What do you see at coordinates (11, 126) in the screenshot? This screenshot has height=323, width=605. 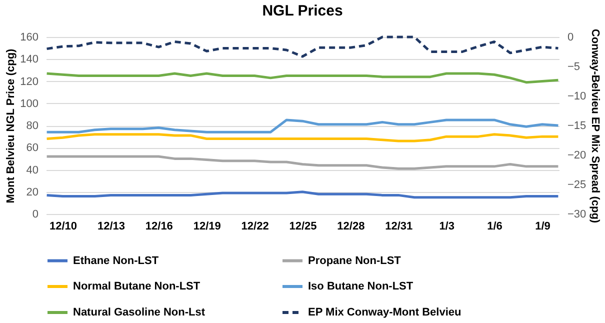 I see `y-axis-title: Mont Belvieu NGL Price (cpg)` at bounding box center [11, 126].